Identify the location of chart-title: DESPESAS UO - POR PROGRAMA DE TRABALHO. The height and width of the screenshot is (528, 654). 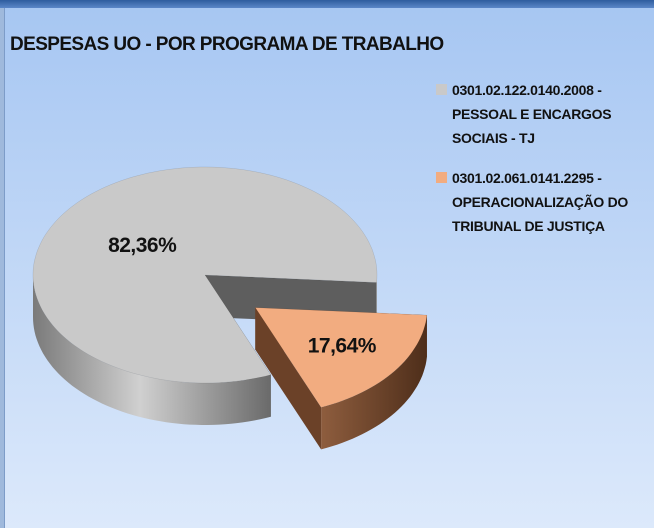
(227, 44).